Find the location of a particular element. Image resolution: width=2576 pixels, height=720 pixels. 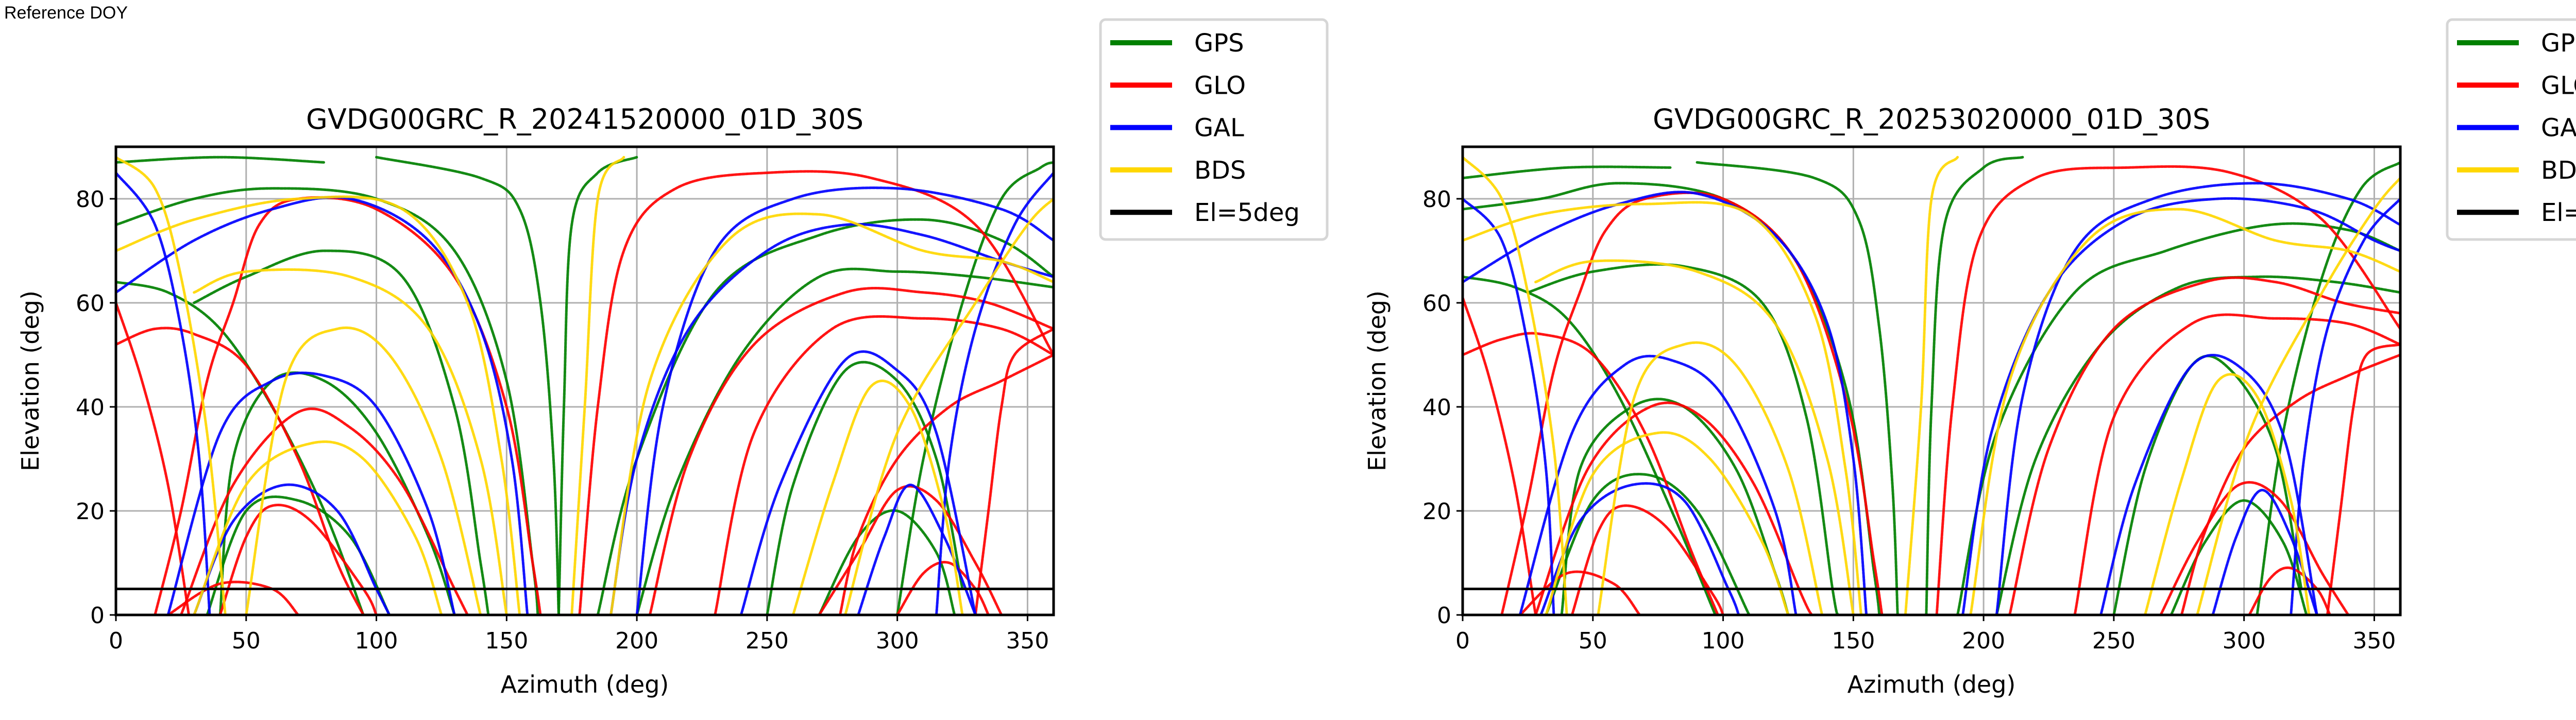

x-tick-label: 300 is located at coordinates (2244, 641).